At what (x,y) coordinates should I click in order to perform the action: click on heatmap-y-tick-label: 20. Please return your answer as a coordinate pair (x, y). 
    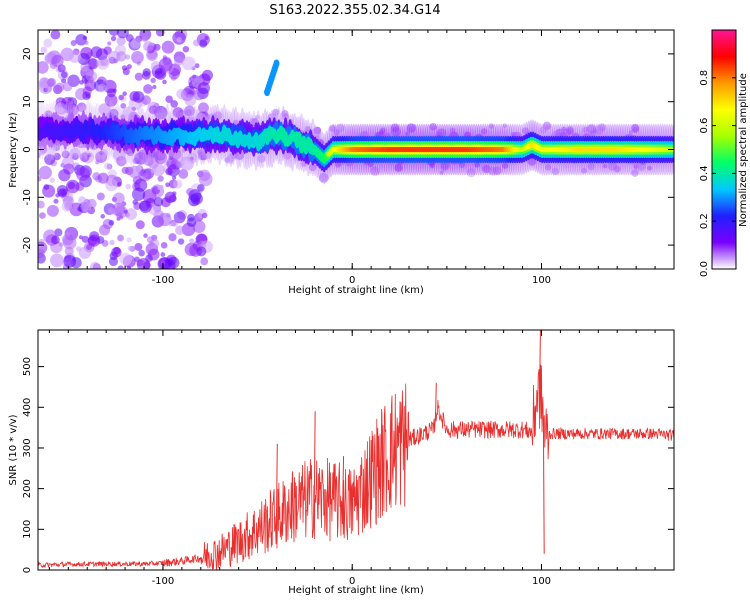
    Looking at the image, I should click on (27, 54).